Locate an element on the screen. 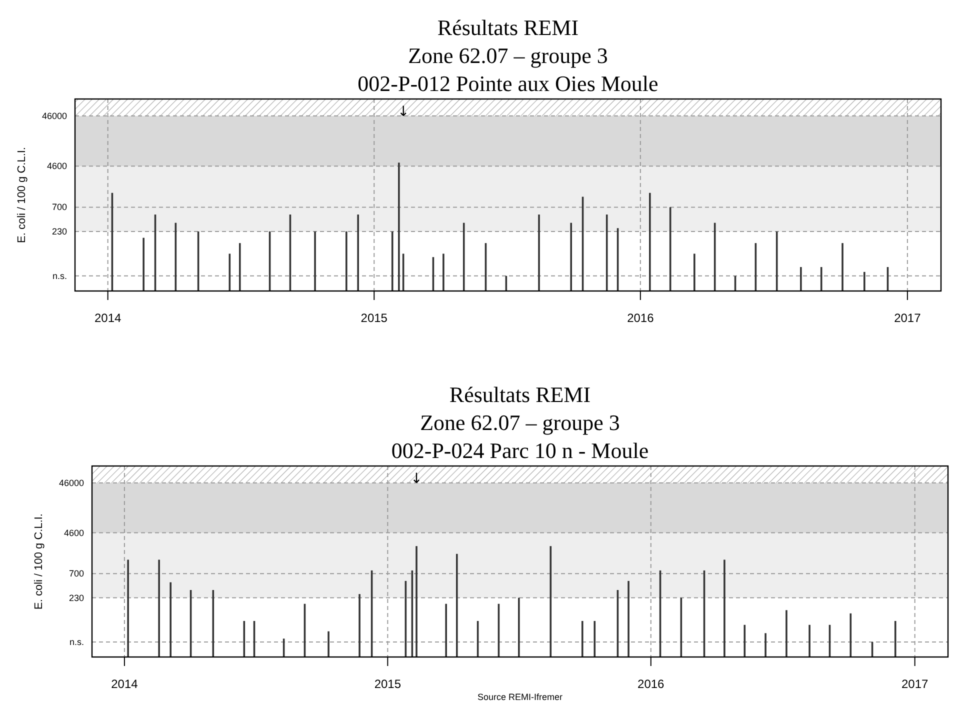 The width and height of the screenshot is (953, 706). chart-subtitle: Zone 62.07 – groupe 3 002-P-012 Pointe aux Oies Moule is located at coordinates (508, 69).